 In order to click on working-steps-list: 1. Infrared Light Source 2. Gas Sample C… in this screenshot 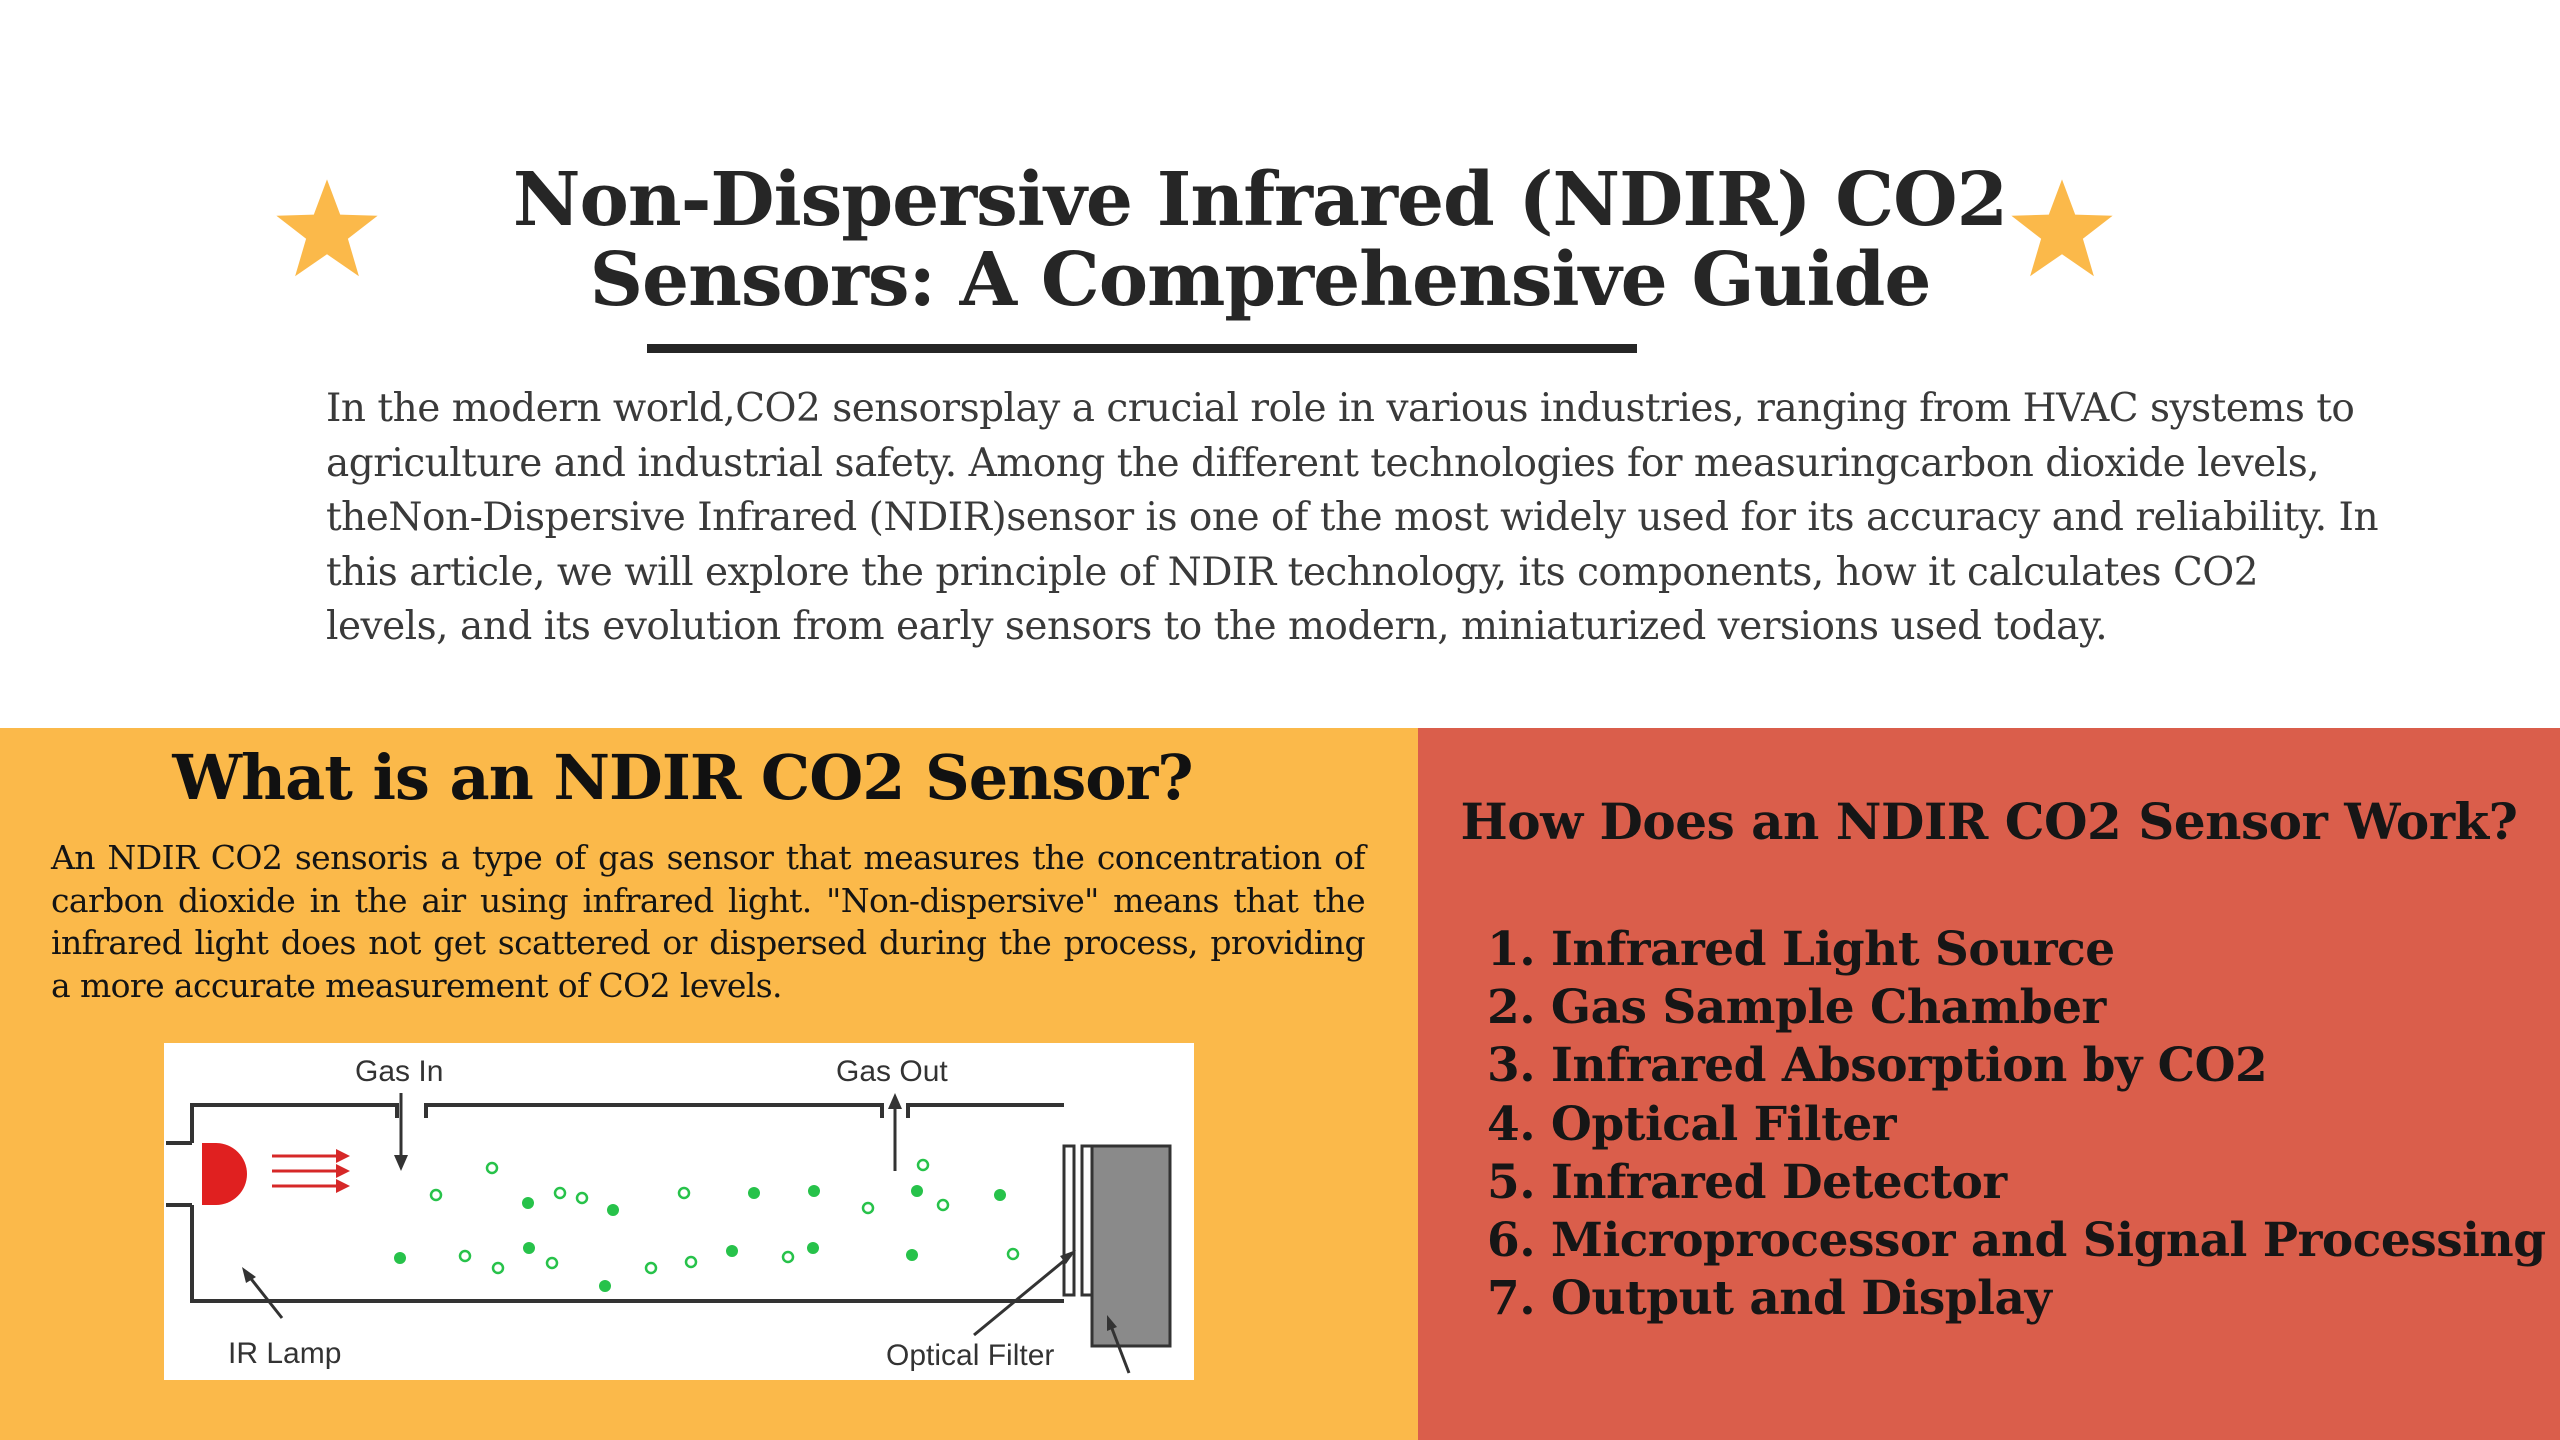, I will do `click(2017, 1124)`.